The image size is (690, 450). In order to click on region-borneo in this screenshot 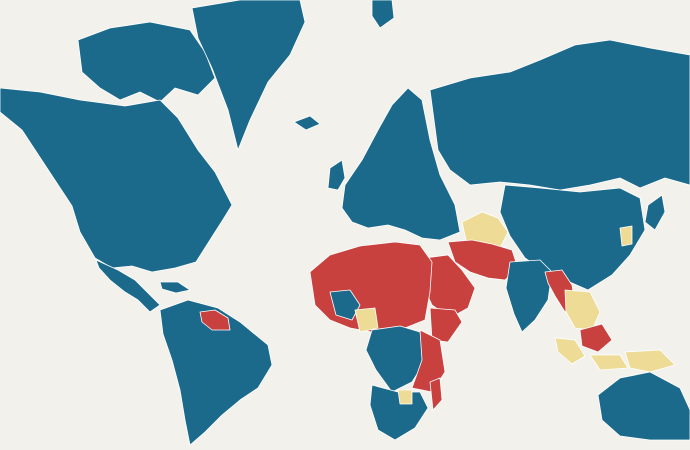, I will do `click(596, 338)`.